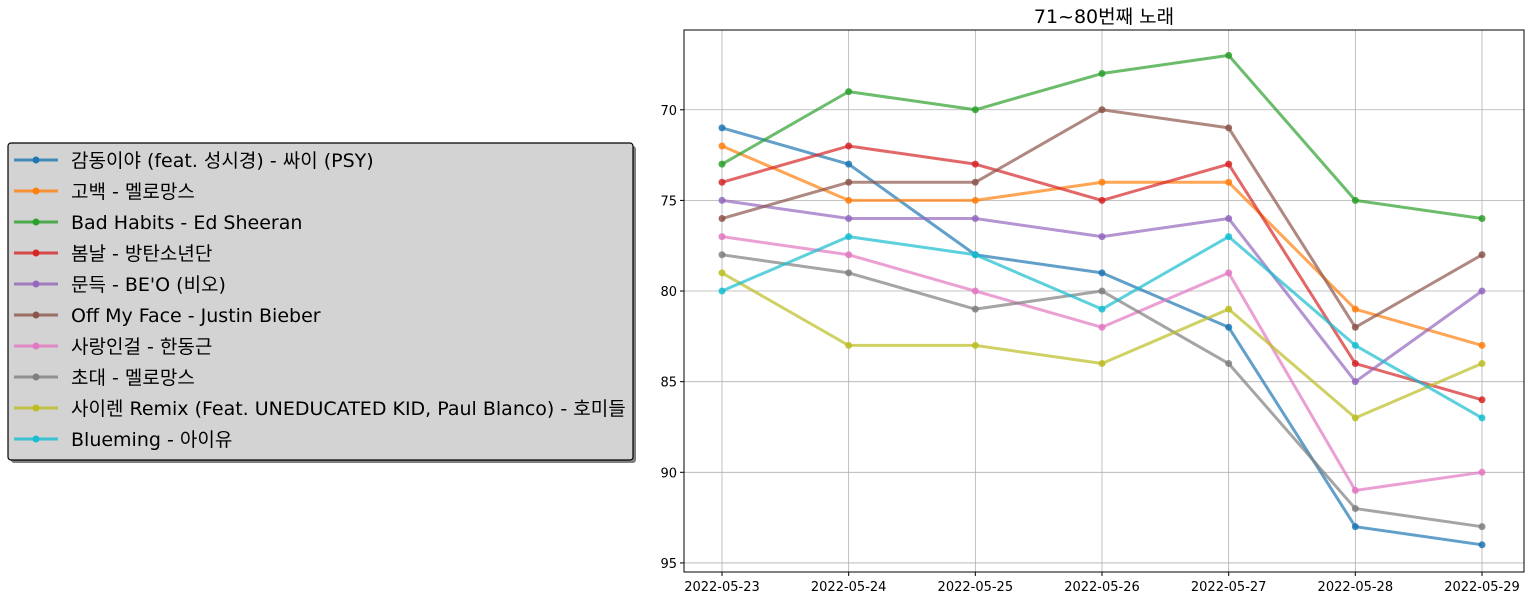  Describe the element at coordinates (141, 347) in the screenshot. I see `legend-label: 사랑인걸 - 한동근` at that location.